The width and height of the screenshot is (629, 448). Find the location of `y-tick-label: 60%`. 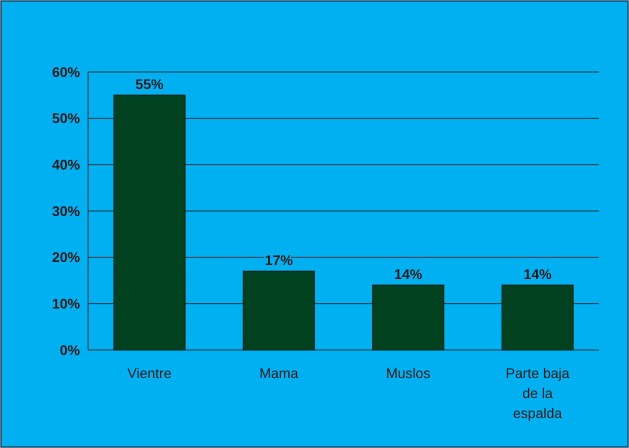

y-tick-label: 60% is located at coordinates (66, 72).